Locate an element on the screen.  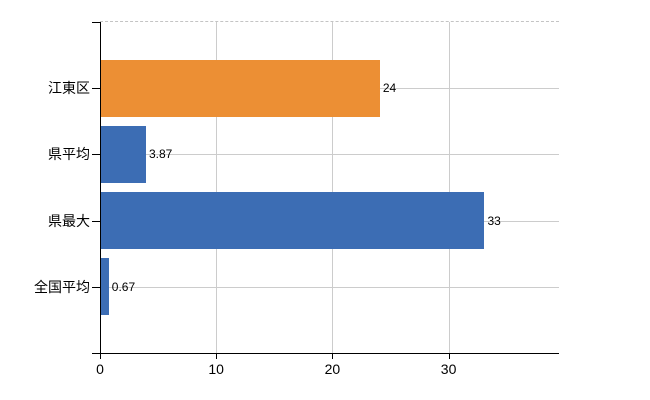
bar-value-label: 33 is located at coordinates (494, 220).